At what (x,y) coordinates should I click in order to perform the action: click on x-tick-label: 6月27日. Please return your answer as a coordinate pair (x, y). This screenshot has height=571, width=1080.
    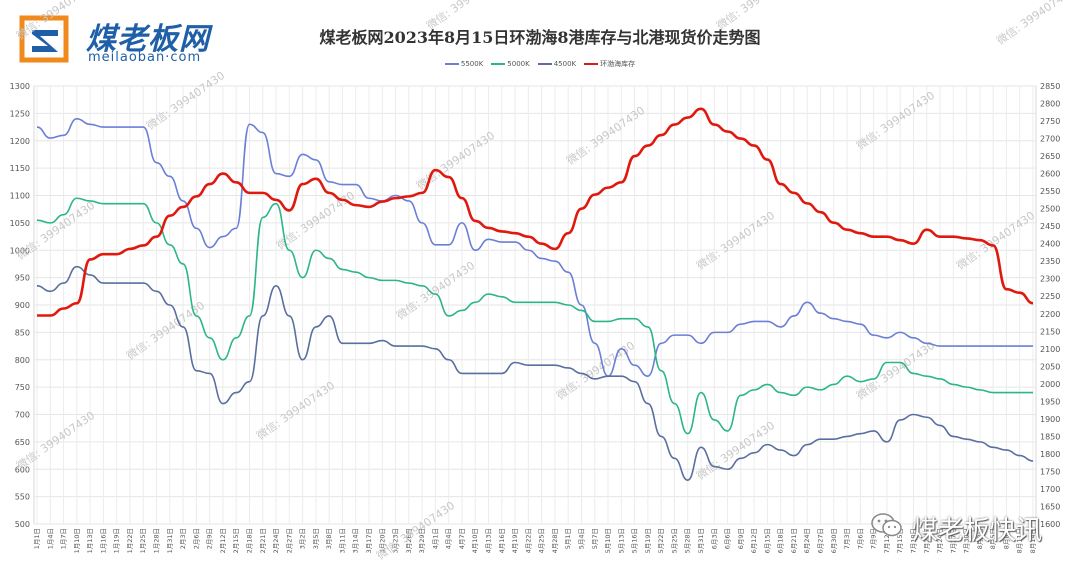
    Looking at the image, I should click on (821, 540).